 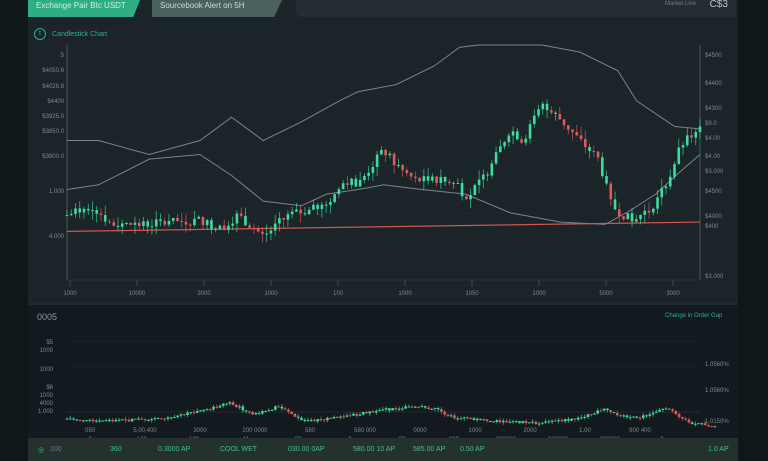 What do you see at coordinates (116, 449) in the screenshot?
I see `footer-item: 360` at bounding box center [116, 449].